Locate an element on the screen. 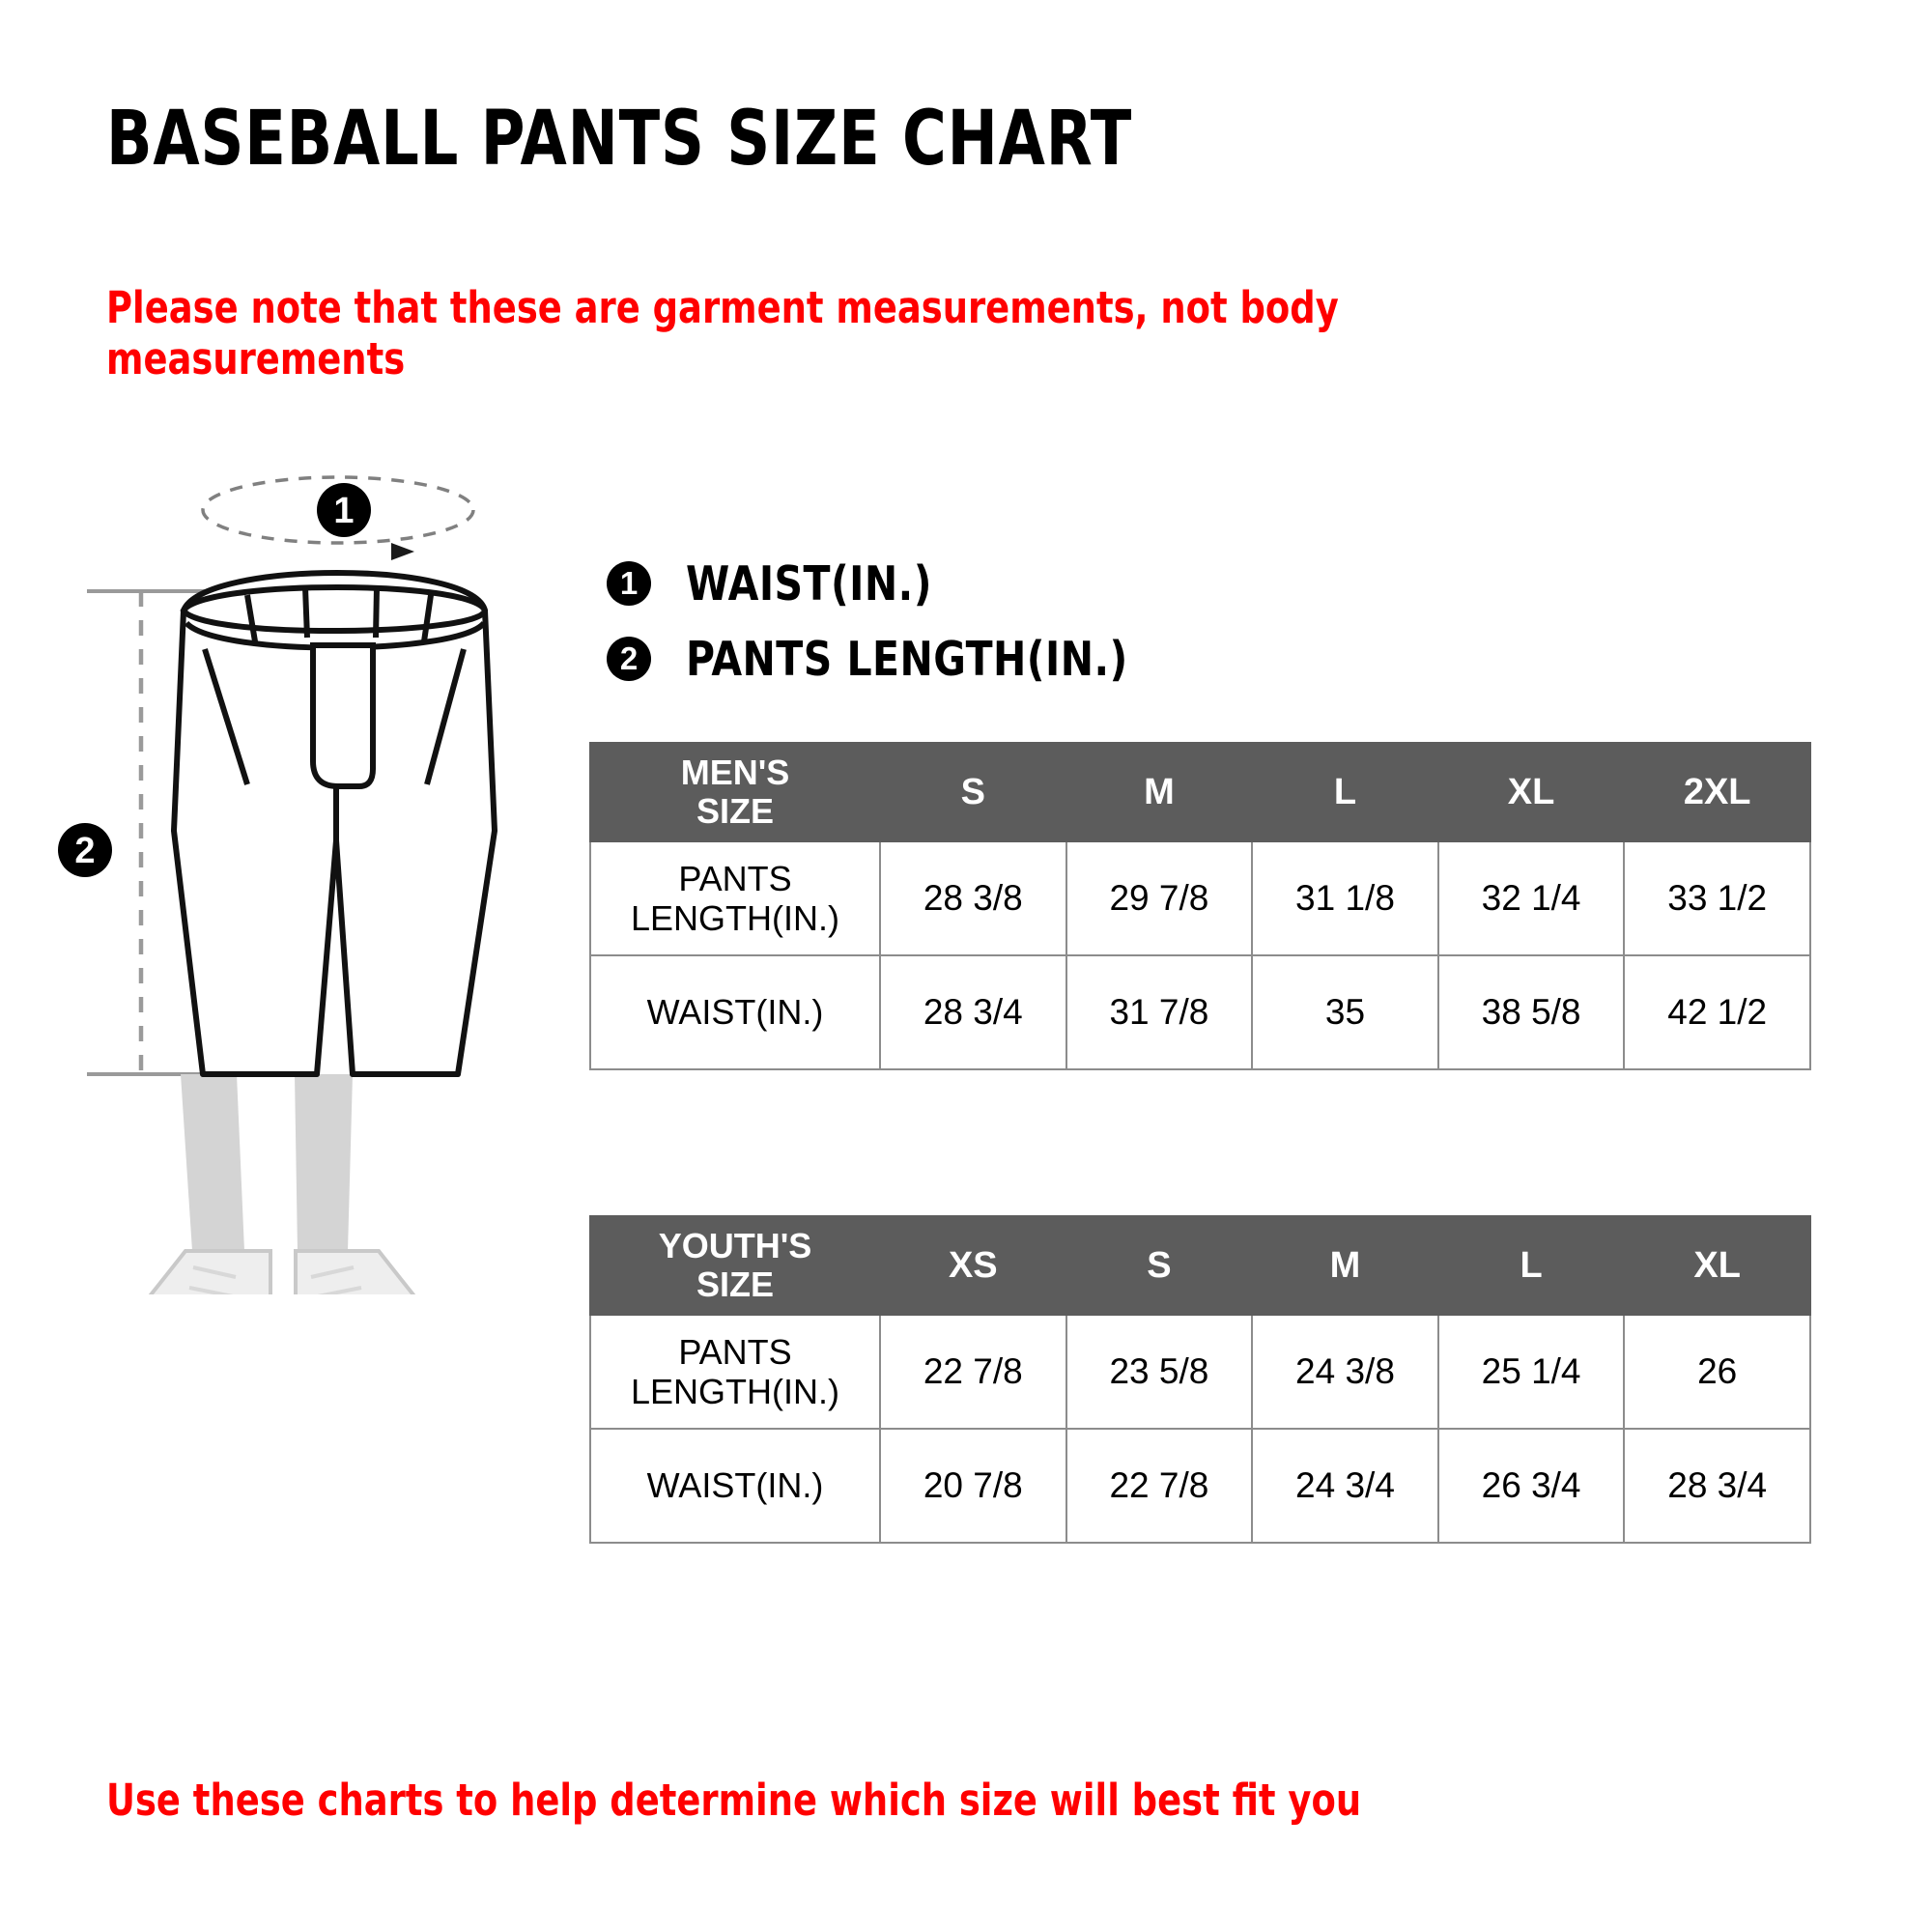  mens-row-label-pants-length: PANTS LENGTH(IN.) is located at coordinates (735, 898).